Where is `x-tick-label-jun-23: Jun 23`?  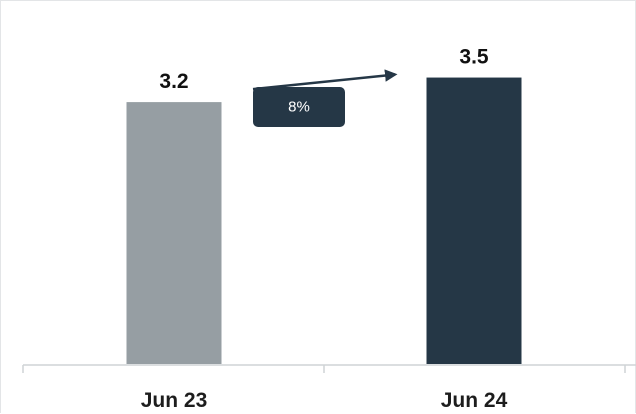 x-tick-label-jun-23: Jun 23 is located at coordinates (174, 400).